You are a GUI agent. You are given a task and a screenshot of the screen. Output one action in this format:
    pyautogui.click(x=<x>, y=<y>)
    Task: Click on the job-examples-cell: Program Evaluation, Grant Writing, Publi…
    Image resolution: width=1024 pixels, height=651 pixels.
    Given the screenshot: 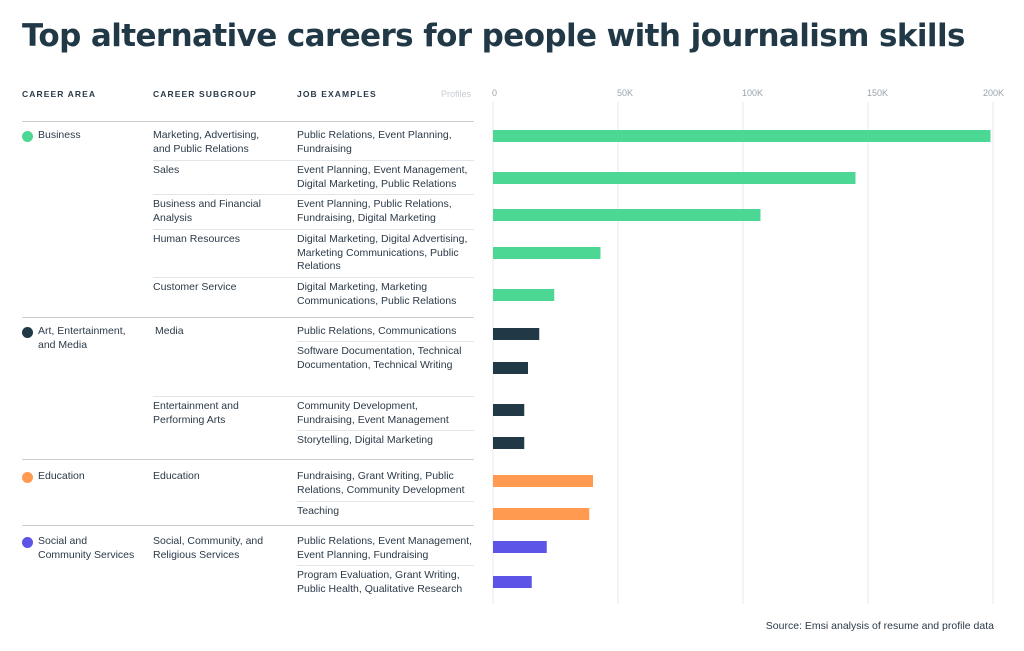 What is the action you would take?
    pyautogui.click(x=380, y=582)
    